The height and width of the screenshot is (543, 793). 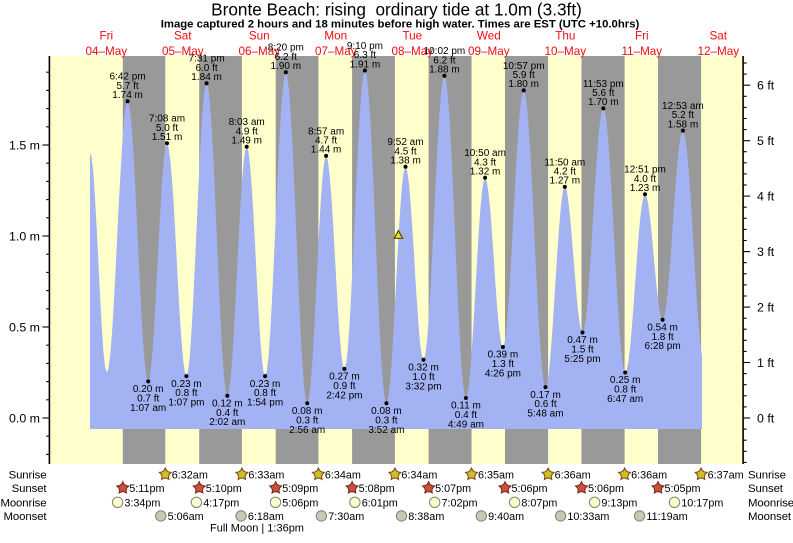 I want to click on svg-text: 0.25 m, so click(x=625, y=380).